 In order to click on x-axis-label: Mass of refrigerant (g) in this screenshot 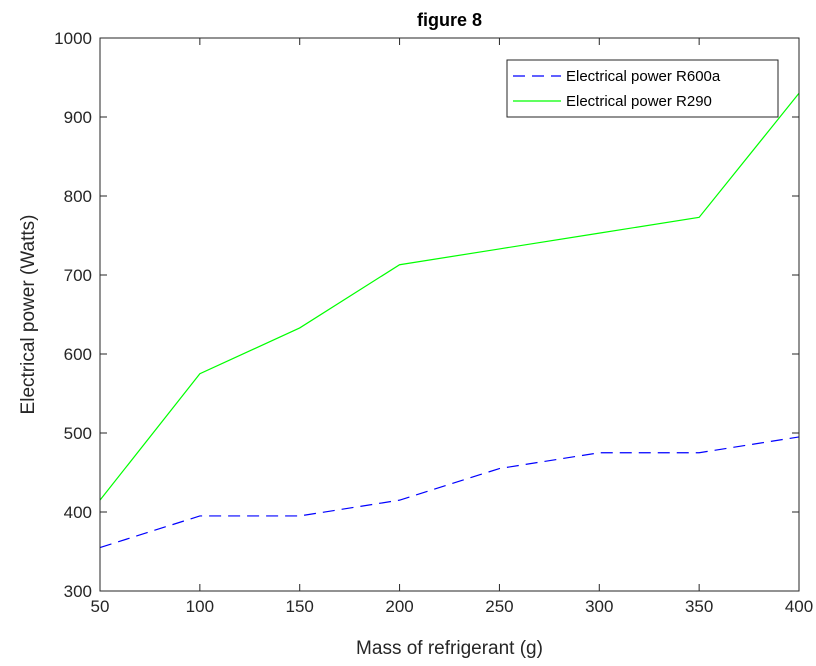, I will do `click(449, 648)`.